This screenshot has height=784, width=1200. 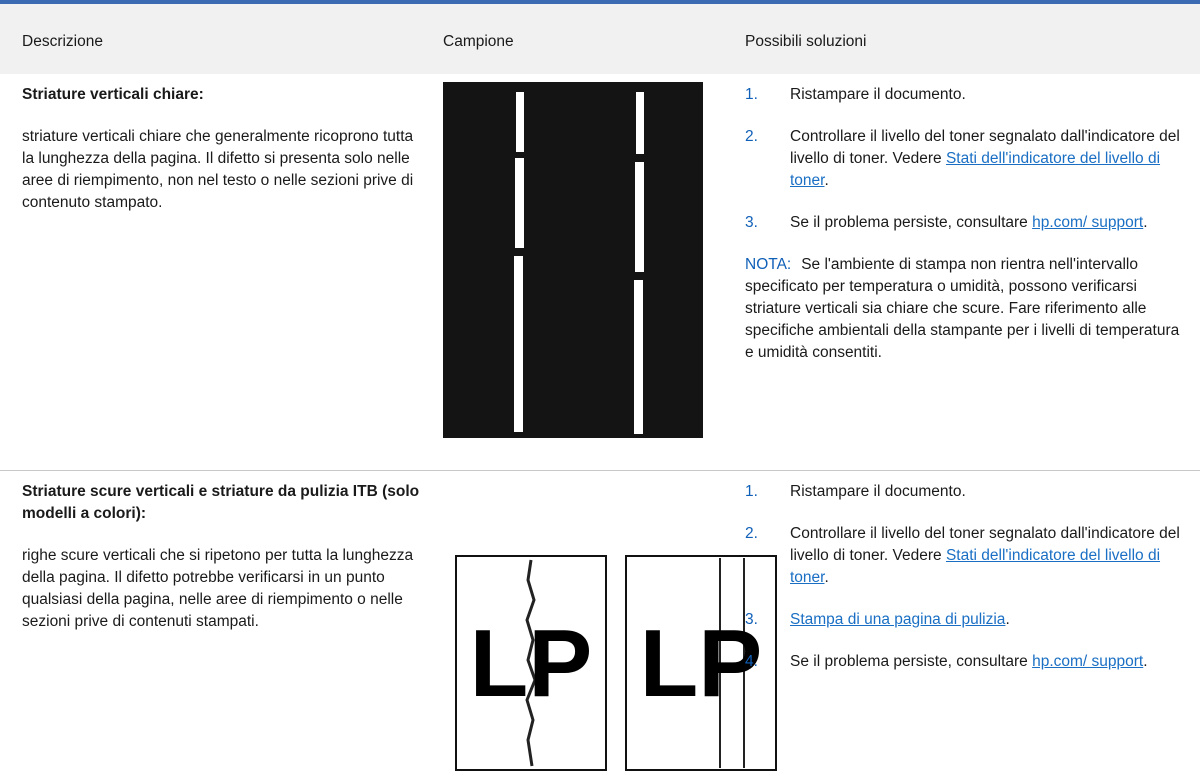 What do you see at coordinates (62, 41) in the screenshot?
I see `header-cell: Descrizione` at bounding box center [62, 41].